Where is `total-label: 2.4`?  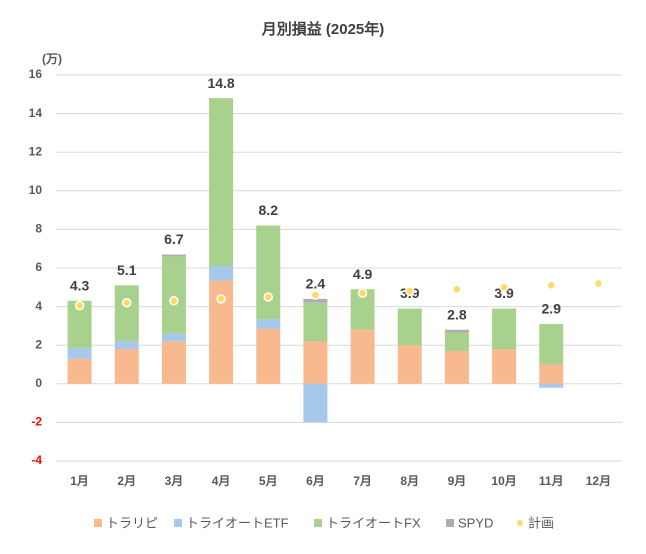 total-label: 2.4 is located at coordinates (316, 284).